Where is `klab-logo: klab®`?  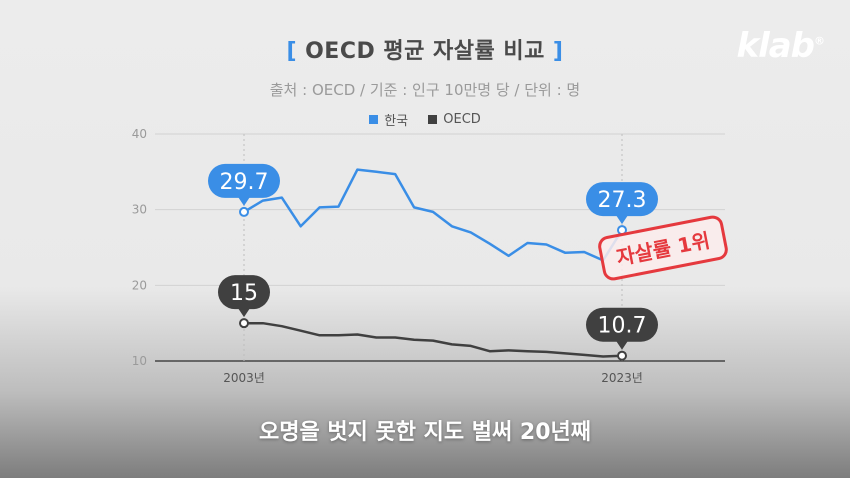 klab-logo: klab® is located at coordinates (780, 46).